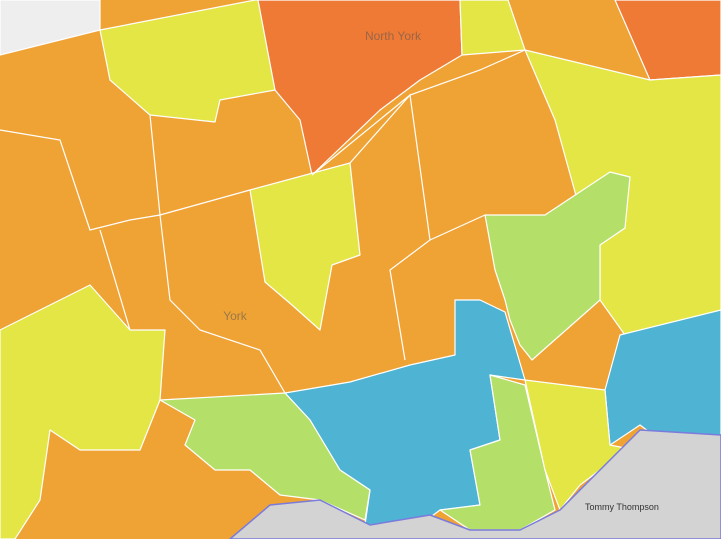 The image size is (721, 539). What do you see at coordinates (235, 316) in the screenshot?
I see `place-label: York` at bounding box center [235, 316].